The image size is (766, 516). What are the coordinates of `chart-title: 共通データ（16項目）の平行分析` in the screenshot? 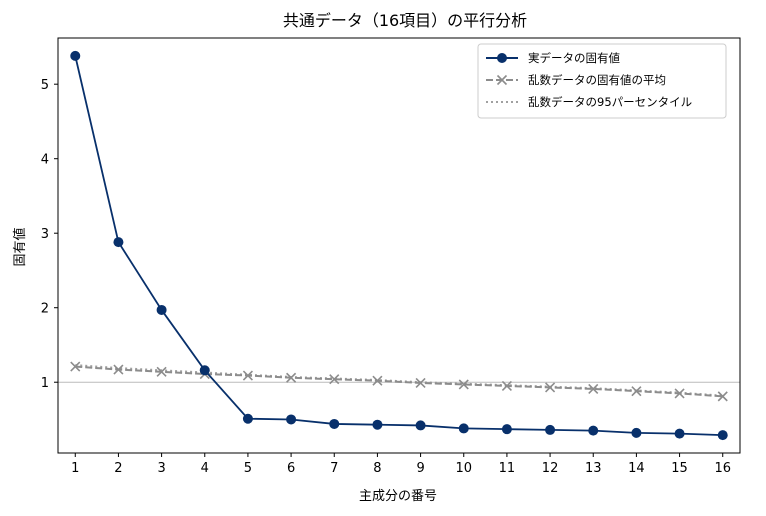 It's located at (405, 20).